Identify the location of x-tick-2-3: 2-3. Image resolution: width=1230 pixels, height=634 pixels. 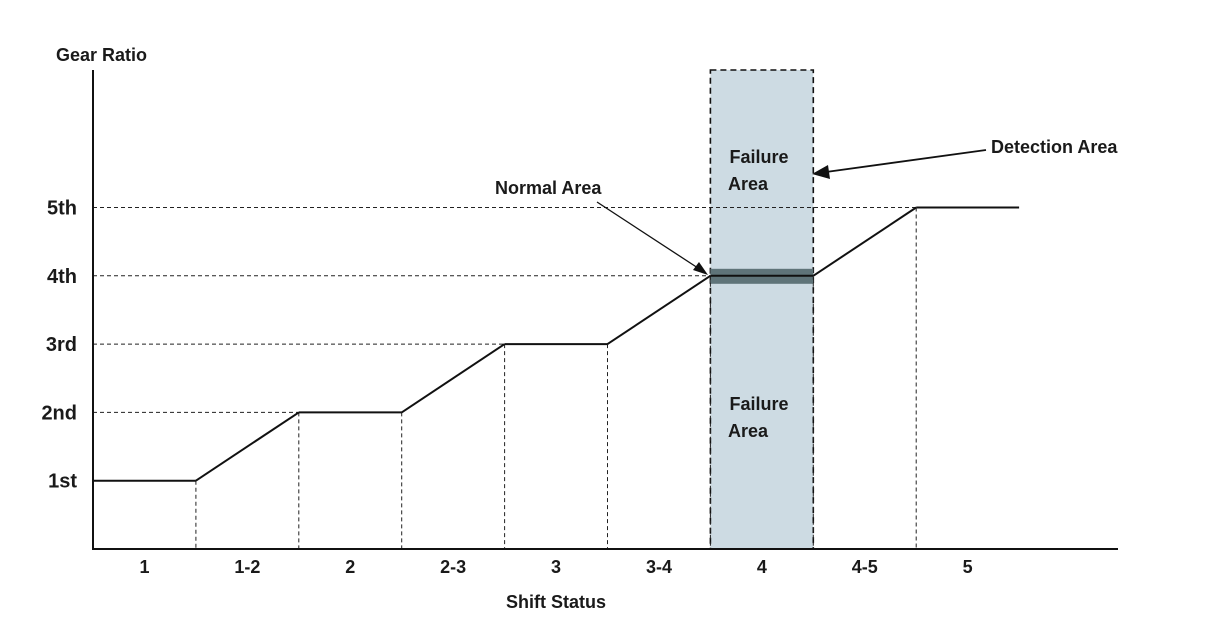
(453, 567).